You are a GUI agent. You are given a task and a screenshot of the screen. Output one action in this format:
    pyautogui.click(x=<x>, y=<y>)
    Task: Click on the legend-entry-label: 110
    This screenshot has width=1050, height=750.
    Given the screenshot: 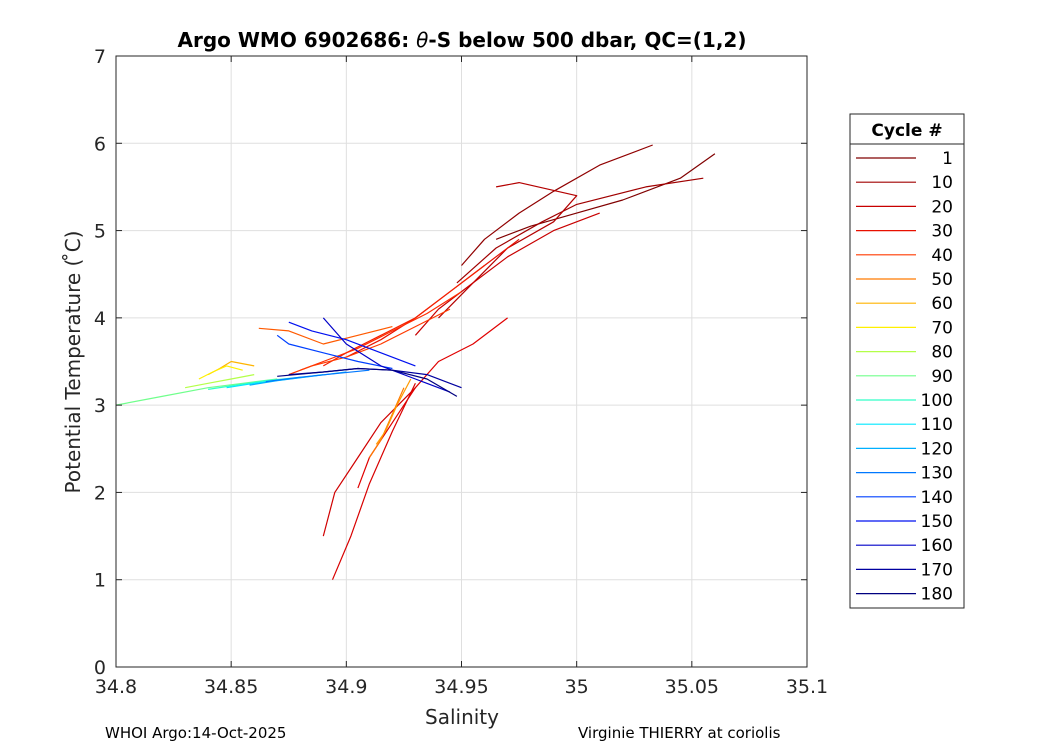 What is the action you would take?
    pyautogui.click(x=937, y=425)
    